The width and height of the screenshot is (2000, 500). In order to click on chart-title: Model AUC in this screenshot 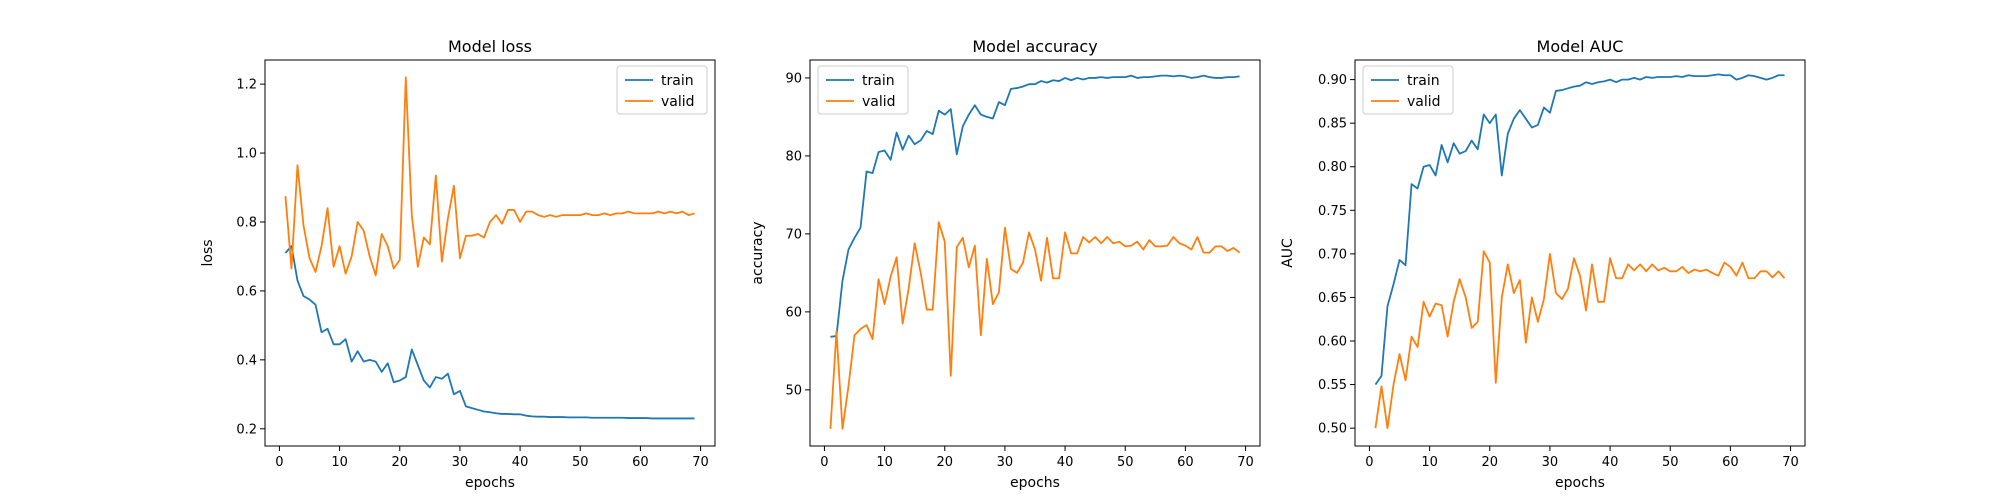, I will do `click(1580, 46)`.